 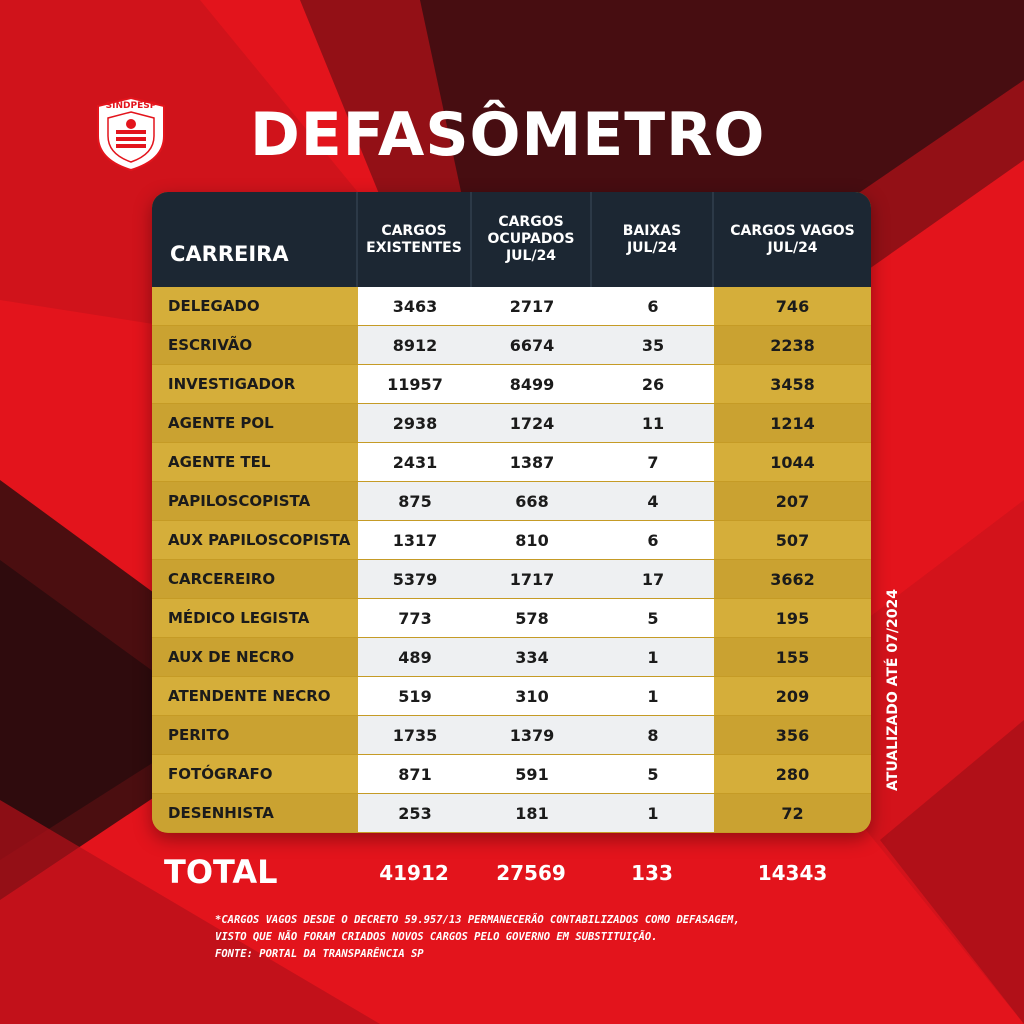 I want to click on table-row: PERITO 1735 1379 8 356, so click(x=511, y=735).